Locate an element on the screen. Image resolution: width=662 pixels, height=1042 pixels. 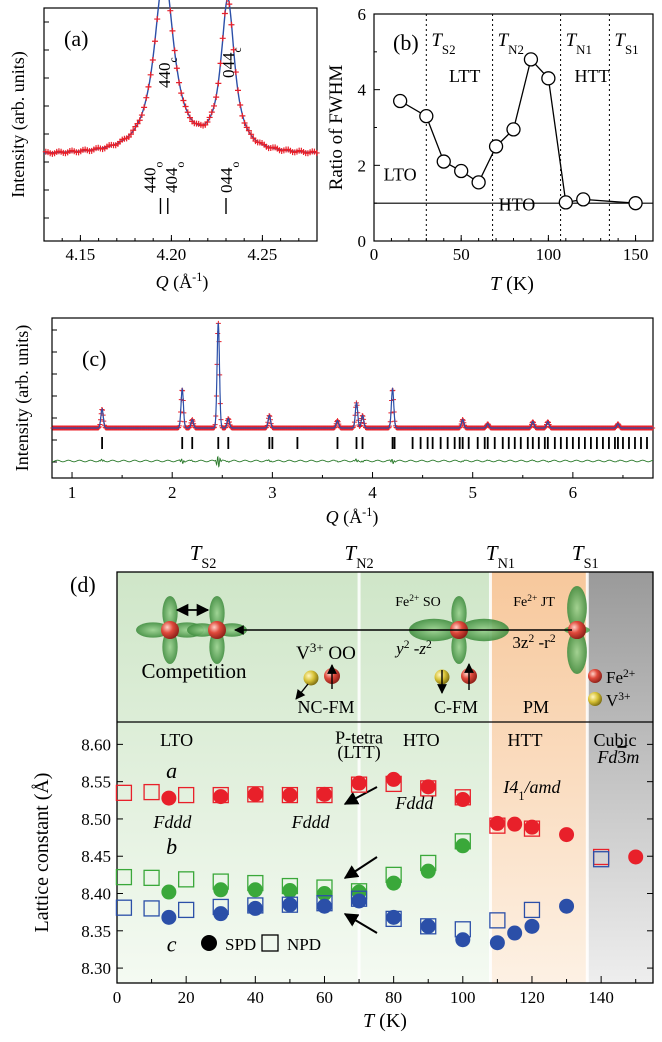
panel-b-transition-label: TN2 is located at coordinates (511, 43).